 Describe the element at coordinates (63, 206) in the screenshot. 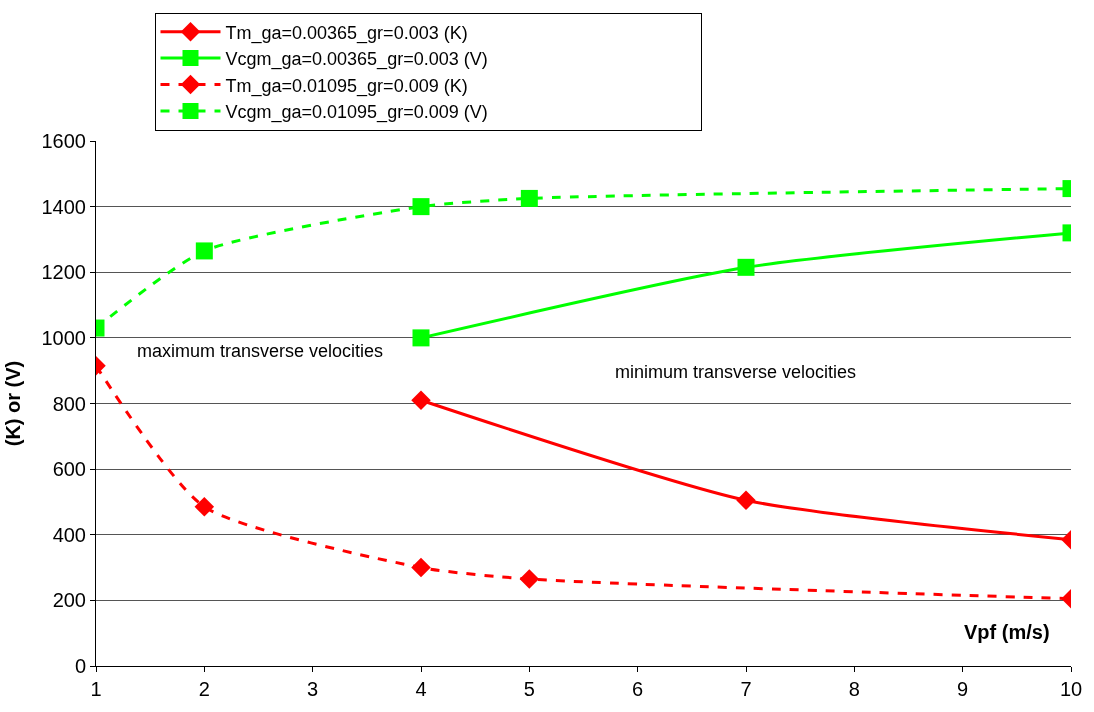

I see `y-tick-label: 1400` at that location.